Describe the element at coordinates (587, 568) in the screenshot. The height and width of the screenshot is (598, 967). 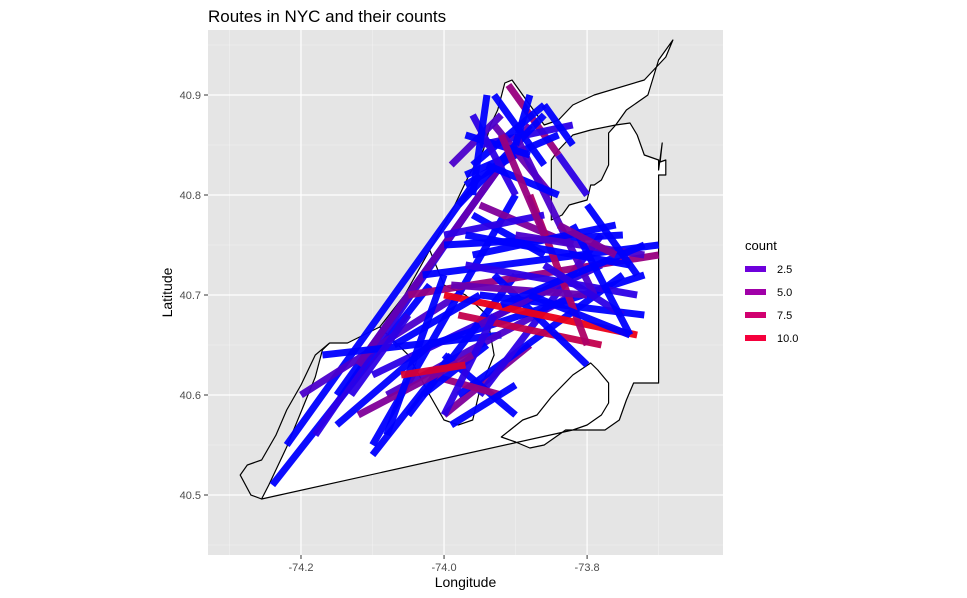
I see `x-tick-label: -73.8` at that location.